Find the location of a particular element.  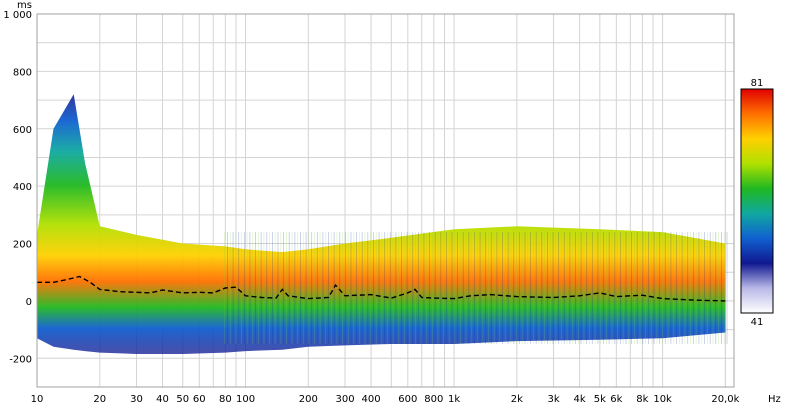

y-tick-label: 1 000 is located at coordinates (17, 15).